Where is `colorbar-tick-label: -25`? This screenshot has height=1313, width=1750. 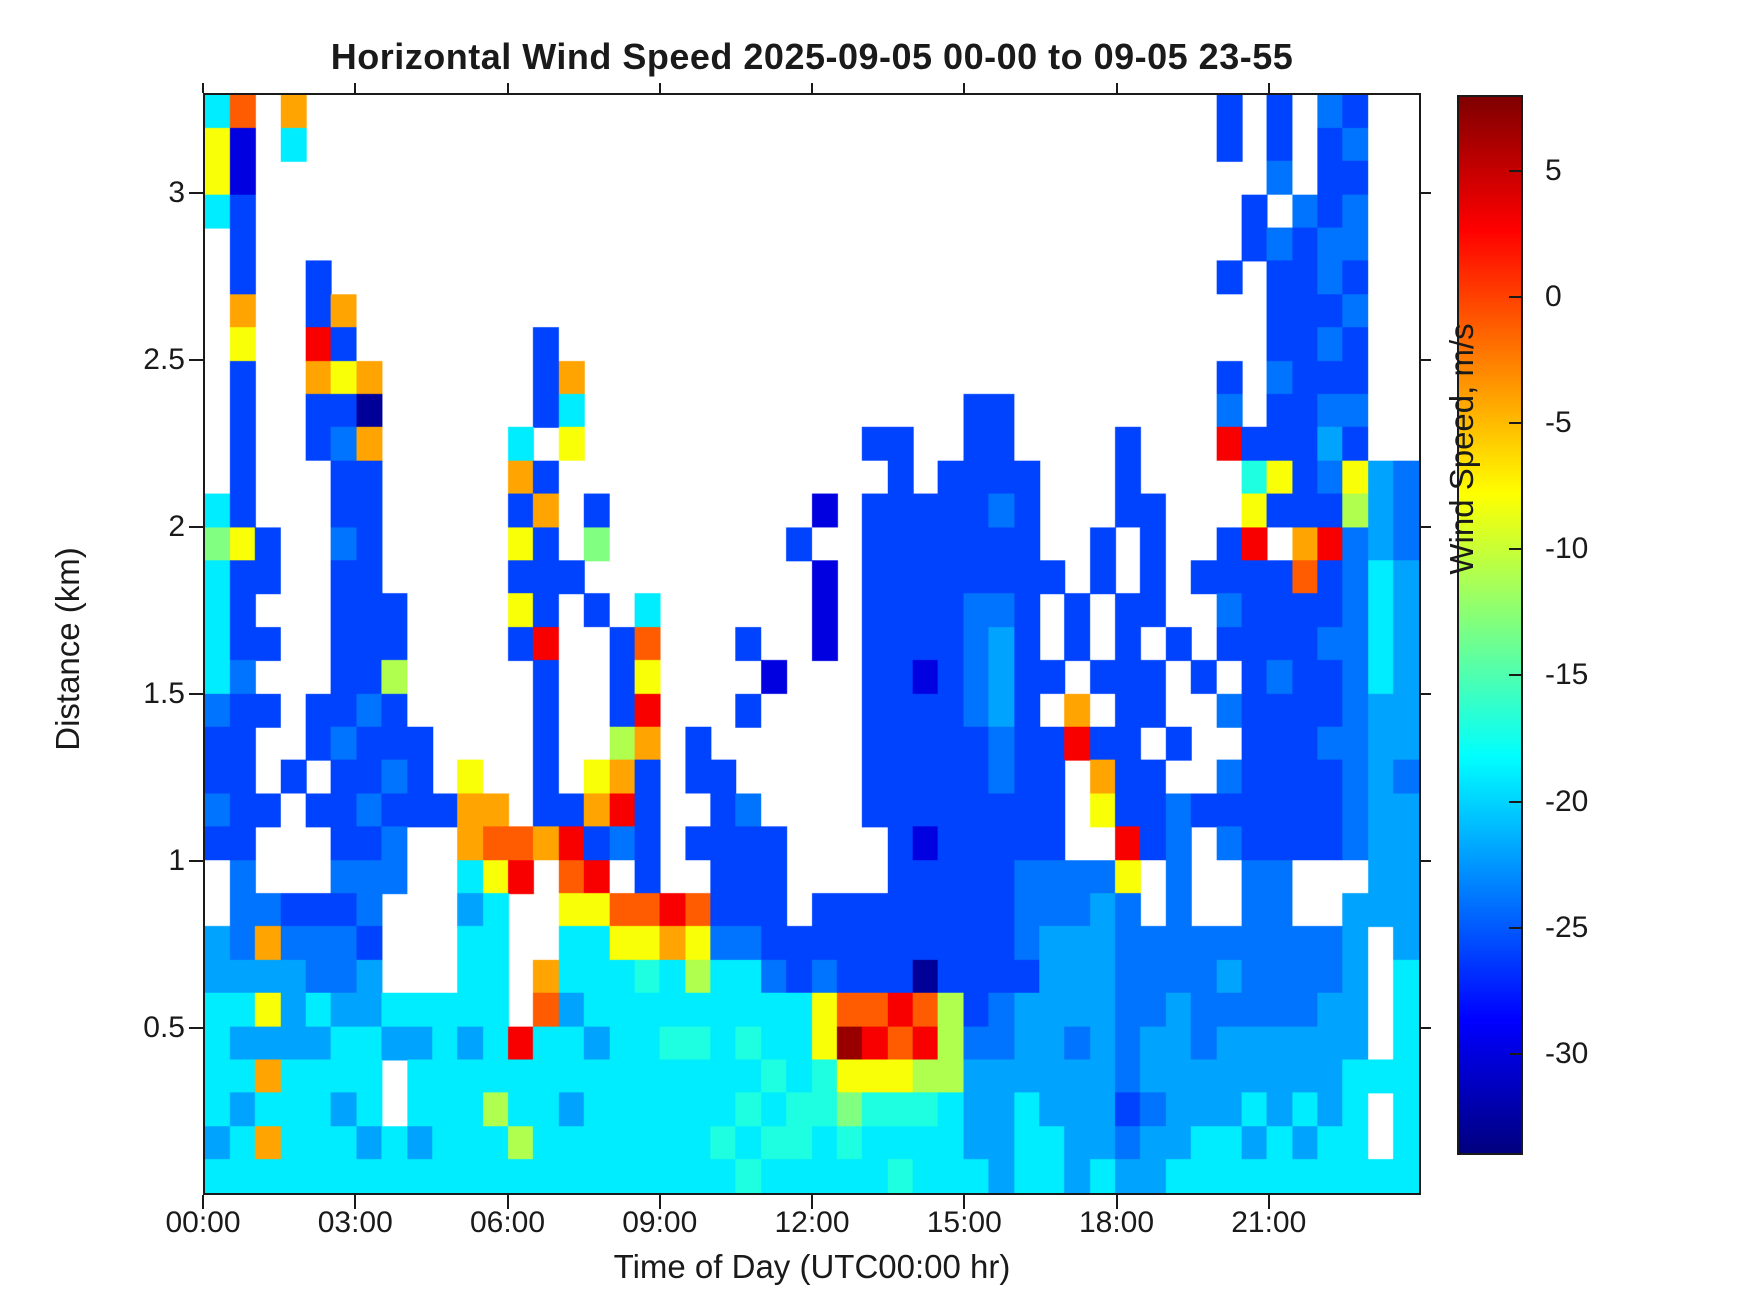 colorbar-tick-label: -25 is located at coordinates (1567, 927).